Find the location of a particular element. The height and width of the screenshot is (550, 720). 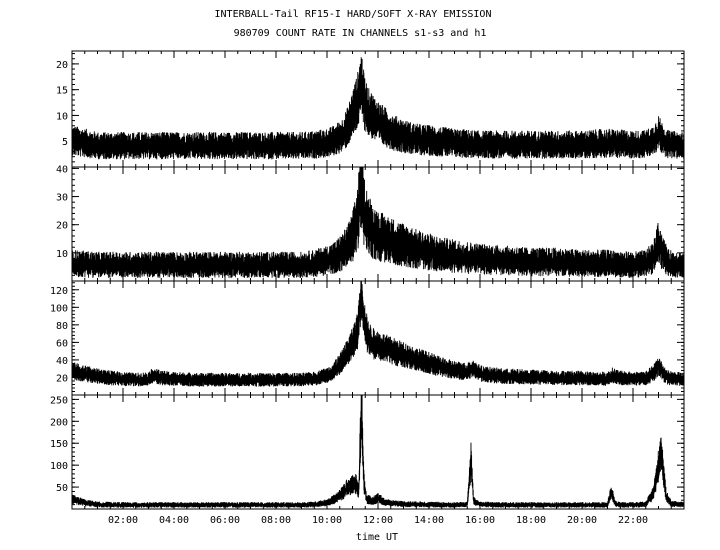

x-axis-label: time UT is located at coordinates (377, 537).